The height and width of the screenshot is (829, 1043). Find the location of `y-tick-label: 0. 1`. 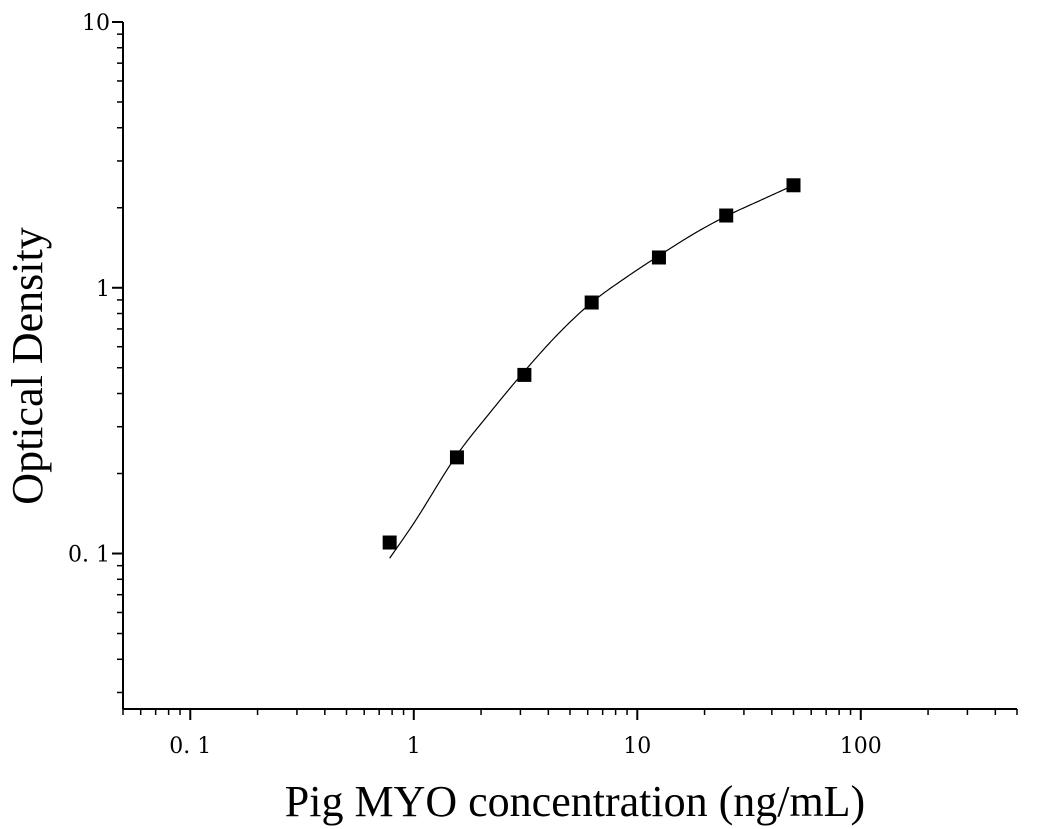

y-tick-label: 0. 1 is located at coordinates (89, 555).